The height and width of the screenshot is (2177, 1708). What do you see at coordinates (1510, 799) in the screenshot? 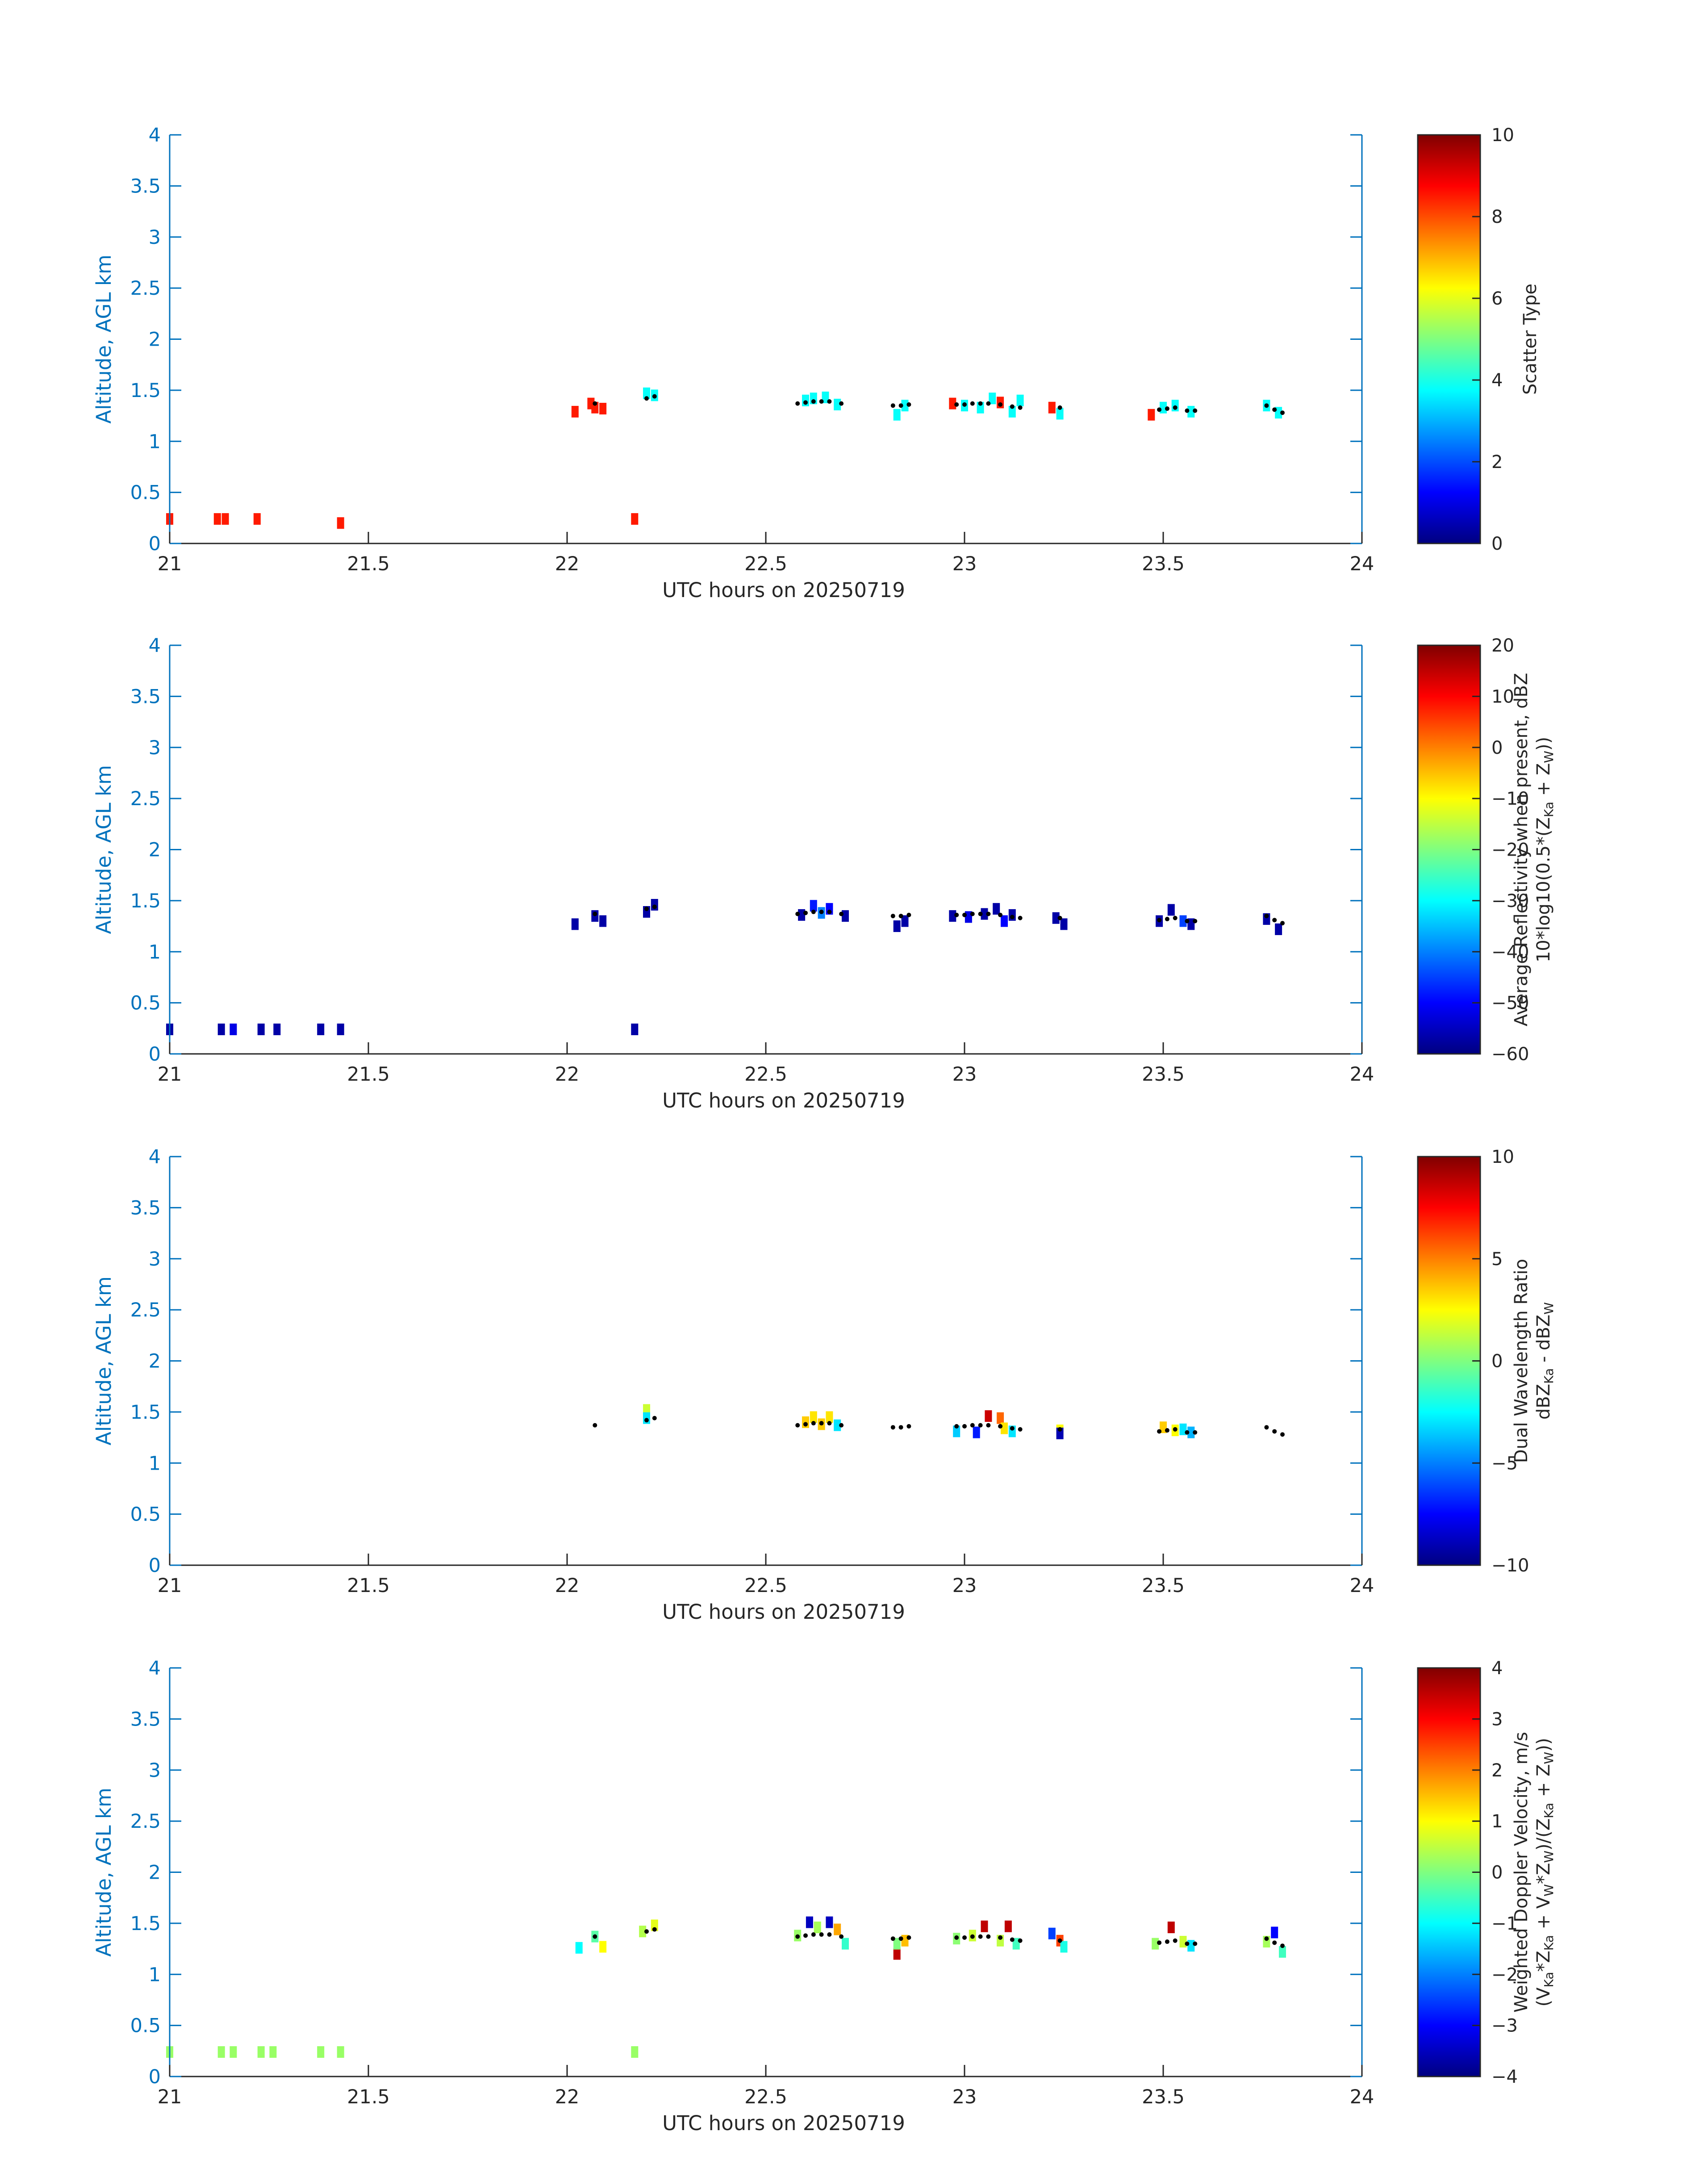
I see `colorbar-tick-label: −10` at bounding box center [1510, 799].